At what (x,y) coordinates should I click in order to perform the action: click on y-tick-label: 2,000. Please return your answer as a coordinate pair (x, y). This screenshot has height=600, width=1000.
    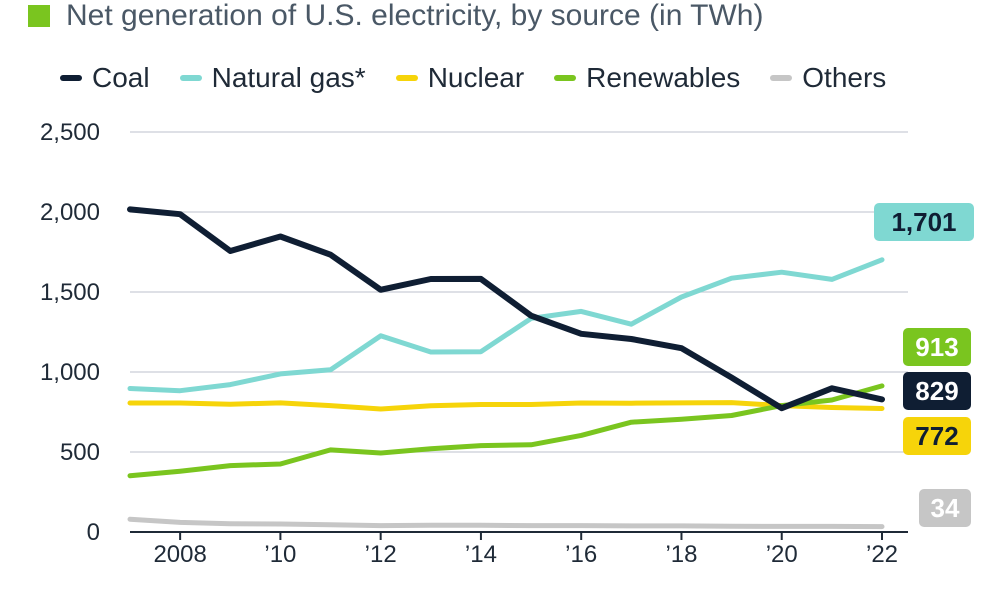
    Looking at the image, I should click on (70, 212).